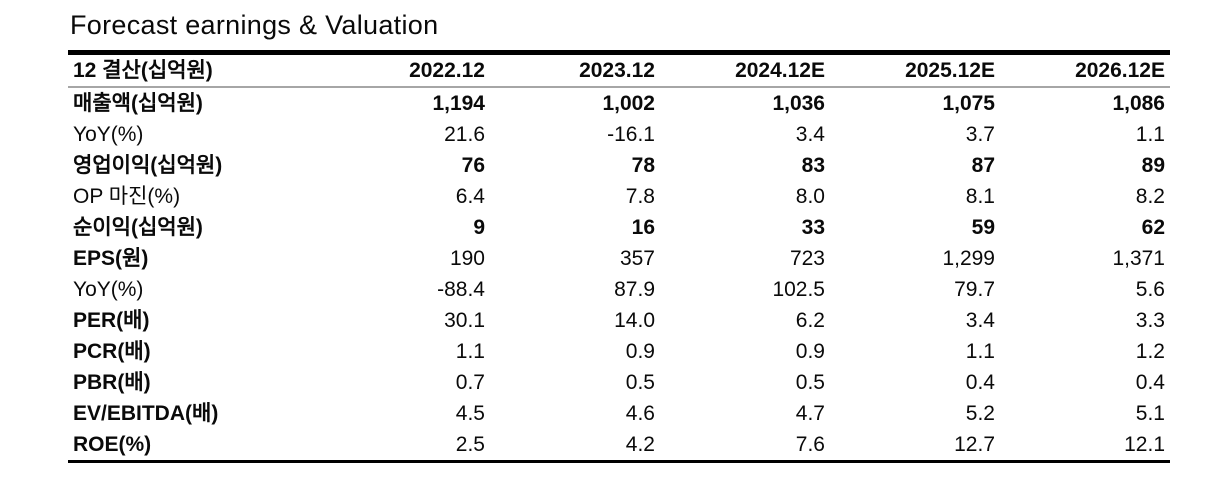  I want to click on cell-value: -16.1, so click(631, 134).